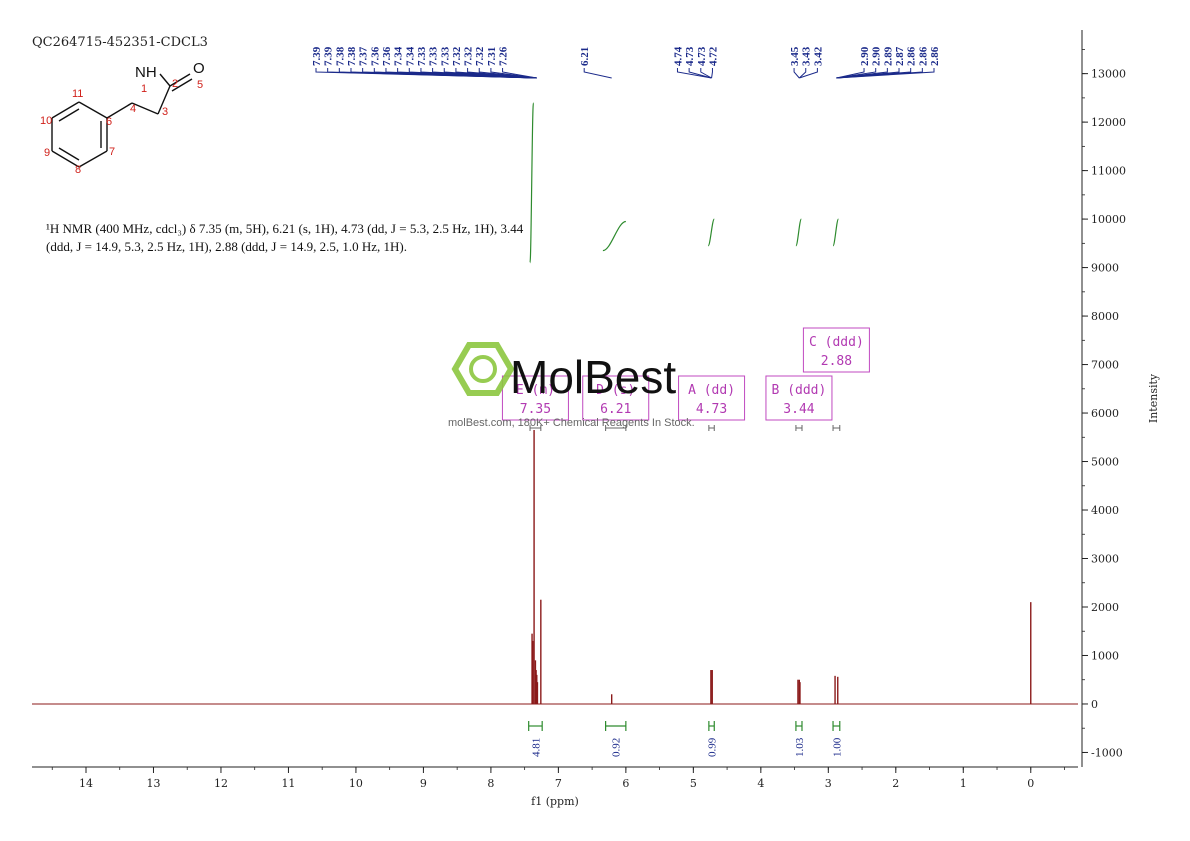  What do you see at coordinates (535, 390) in the screenshot?
I see `multiplet-title: E (m)` at bounding box center [535, 390].